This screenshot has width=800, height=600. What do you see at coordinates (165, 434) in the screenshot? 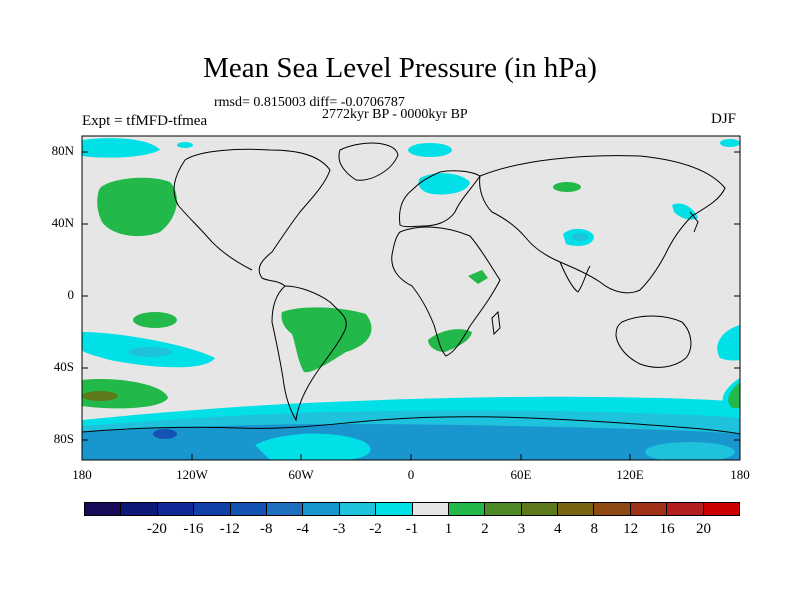
I see `southern-blue-spot` at bounding box center [165, 434].